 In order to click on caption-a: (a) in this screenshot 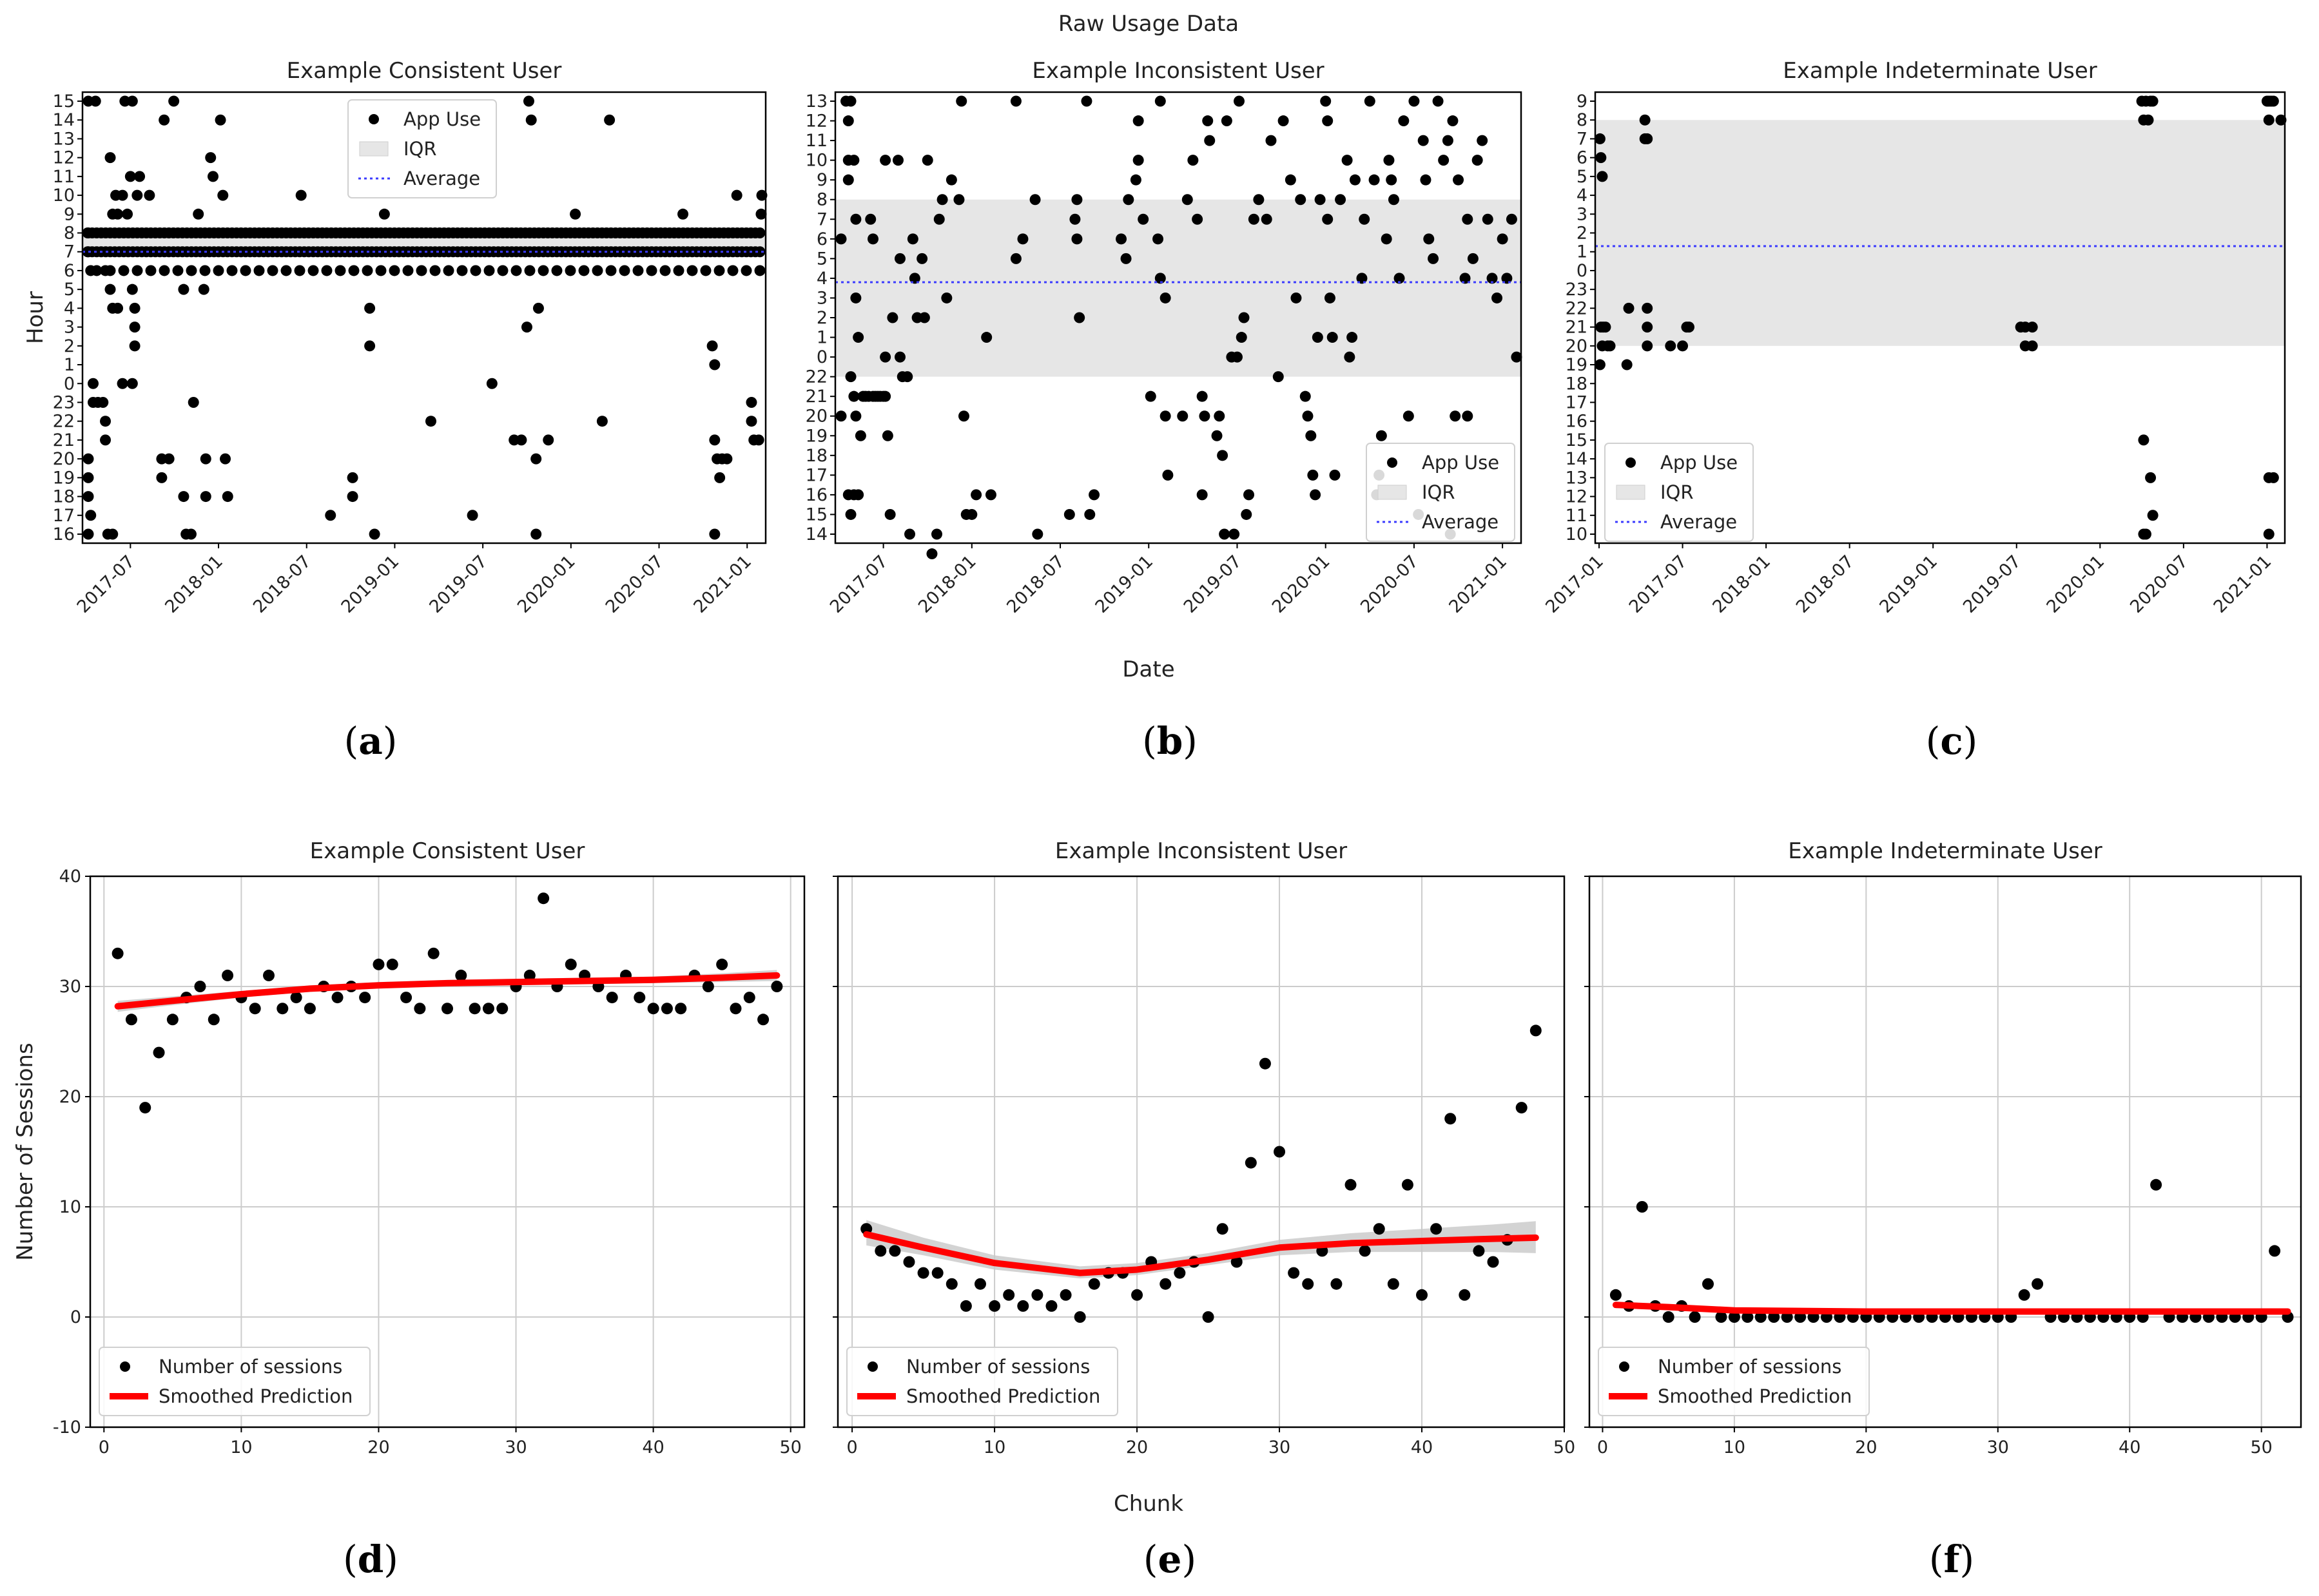, I will do `click(371, 741)`.